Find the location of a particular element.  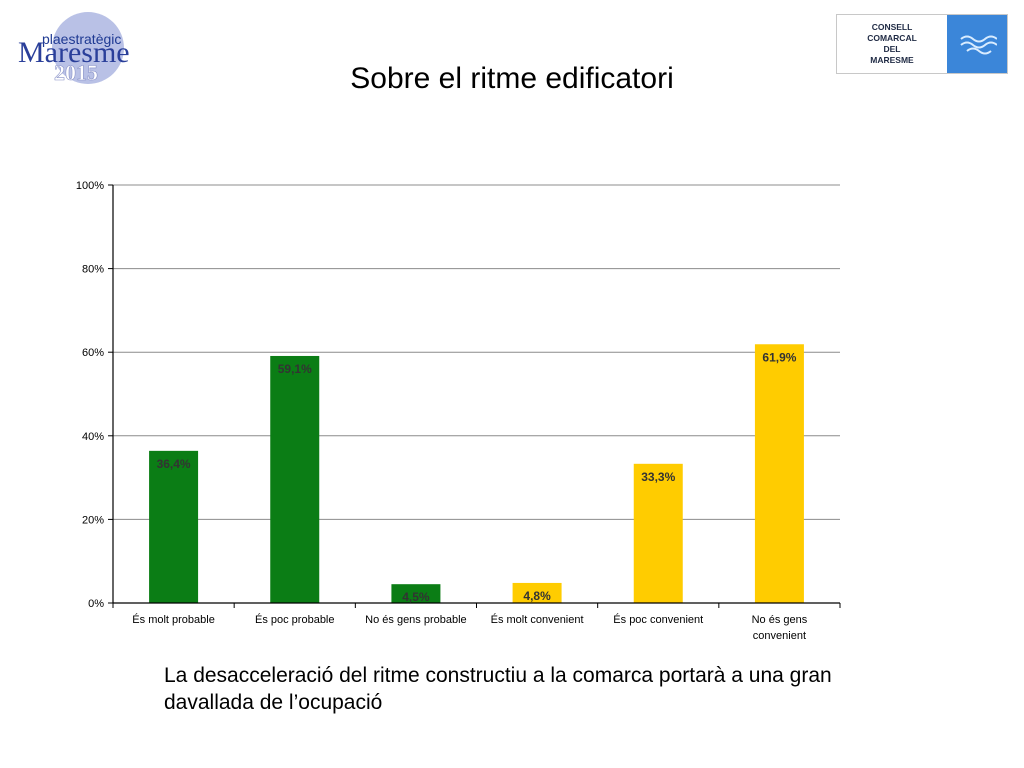

data-label: 4,5% is located at coordinates (416, 597).